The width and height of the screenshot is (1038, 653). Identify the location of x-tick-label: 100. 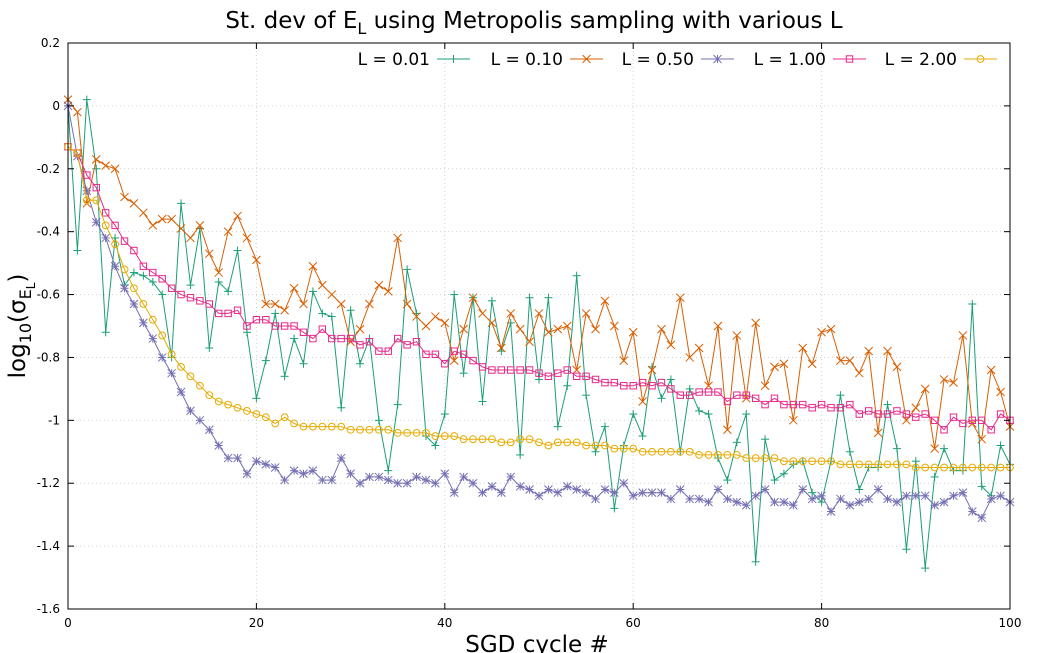
(1010, 623).